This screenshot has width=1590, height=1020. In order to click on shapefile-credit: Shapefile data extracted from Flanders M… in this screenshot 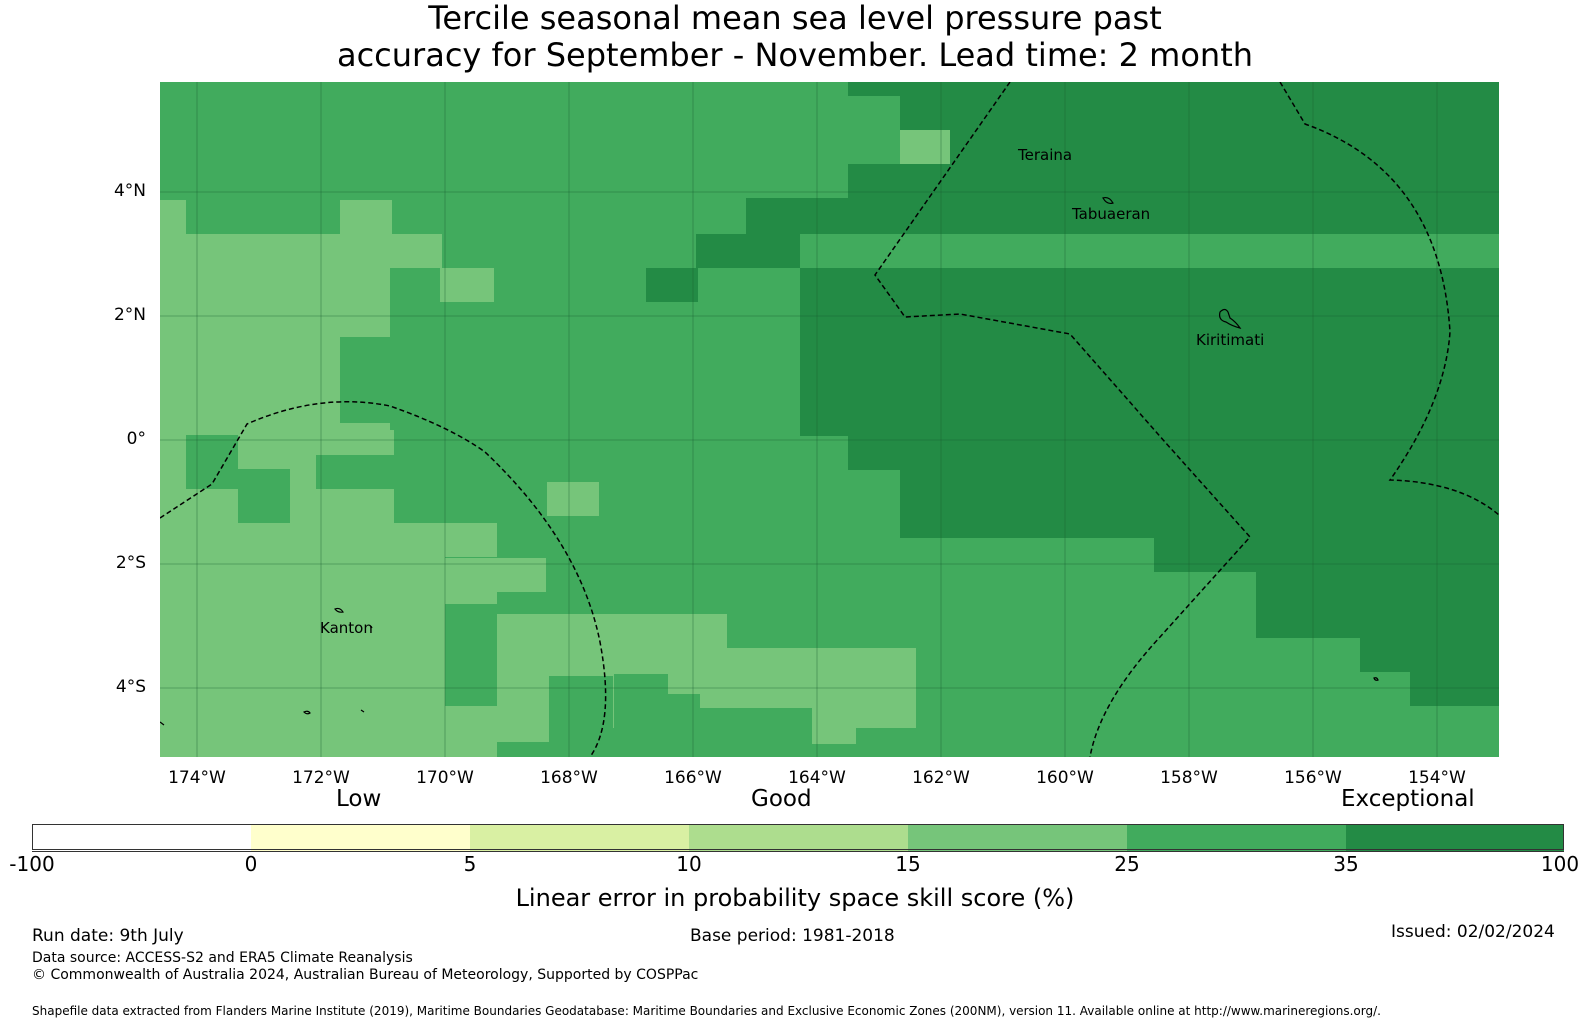, I will do `click(706, 1011)`.